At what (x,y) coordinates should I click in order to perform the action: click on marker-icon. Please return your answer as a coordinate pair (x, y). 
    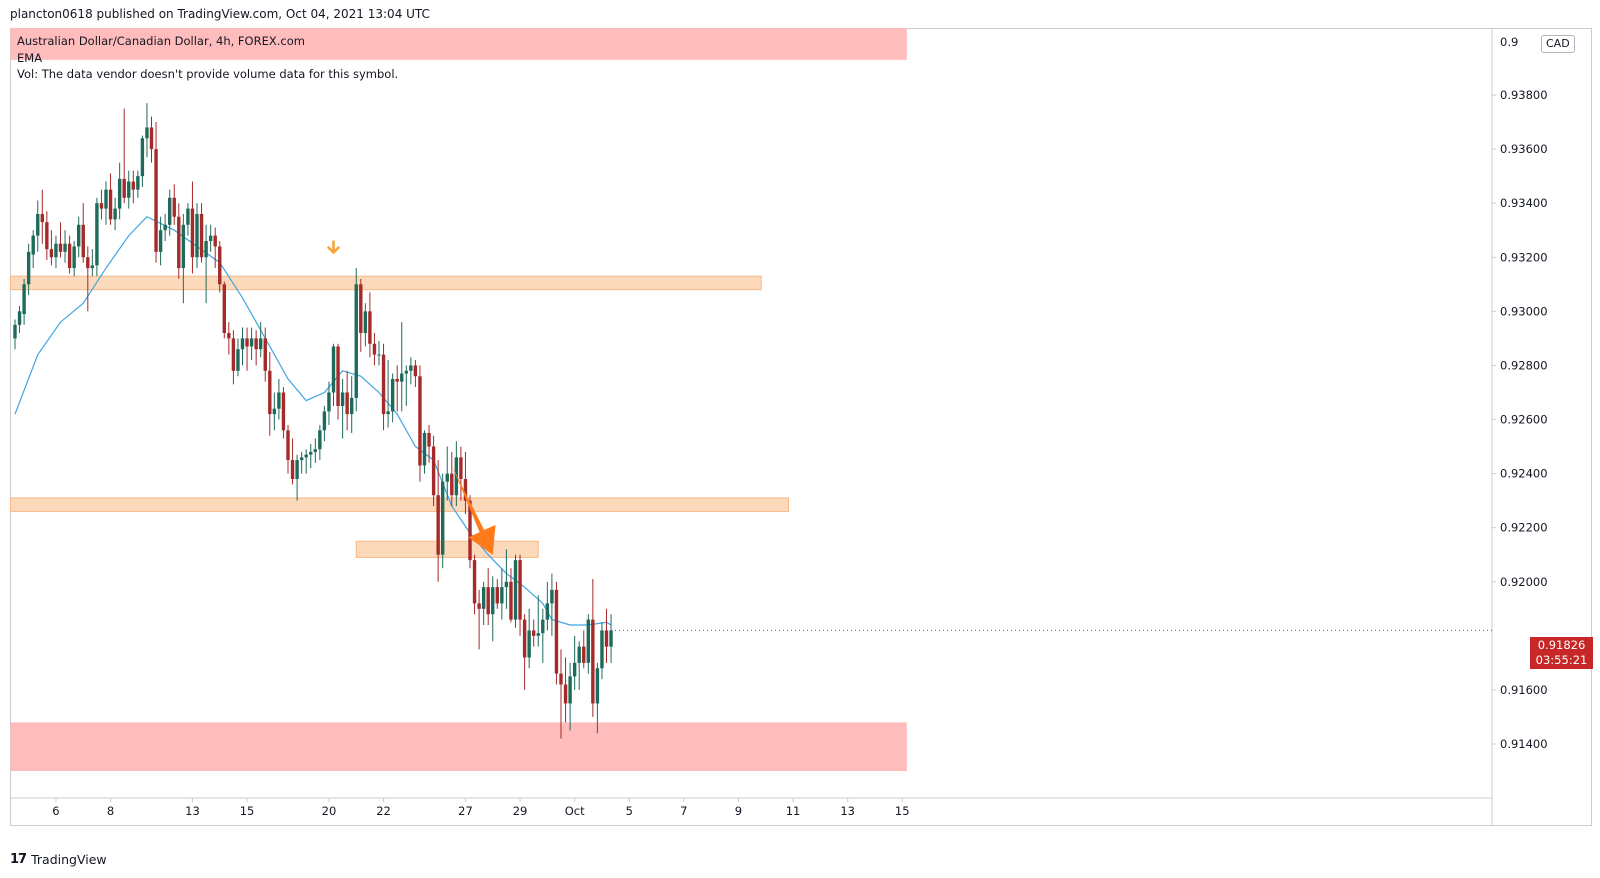
    Looking at the image, I should click on (333, 247).